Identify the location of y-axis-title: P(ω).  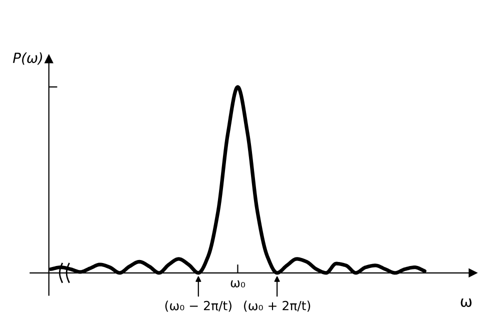
(27, 58).